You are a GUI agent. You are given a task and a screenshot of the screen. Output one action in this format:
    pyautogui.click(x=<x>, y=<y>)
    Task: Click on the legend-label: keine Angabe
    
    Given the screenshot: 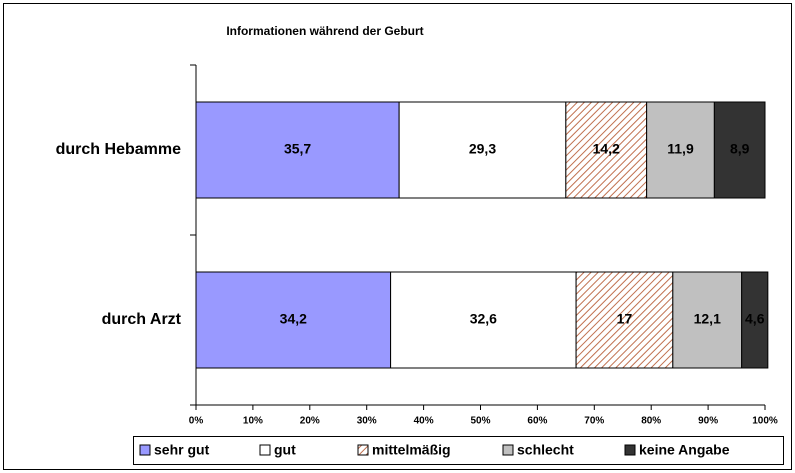 What is the action you would take?
    pyautogui.click(x=684, y=450)
    